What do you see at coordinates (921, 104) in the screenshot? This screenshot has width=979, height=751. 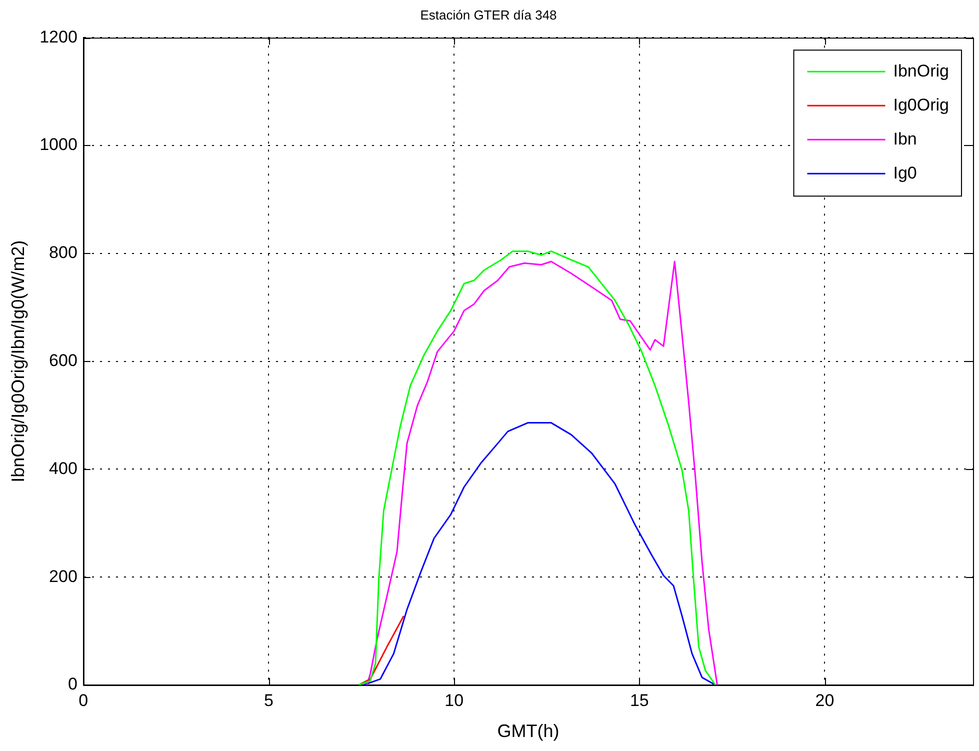 I see `legend-label: Ig0Orig` at bounding box center [921, 104].